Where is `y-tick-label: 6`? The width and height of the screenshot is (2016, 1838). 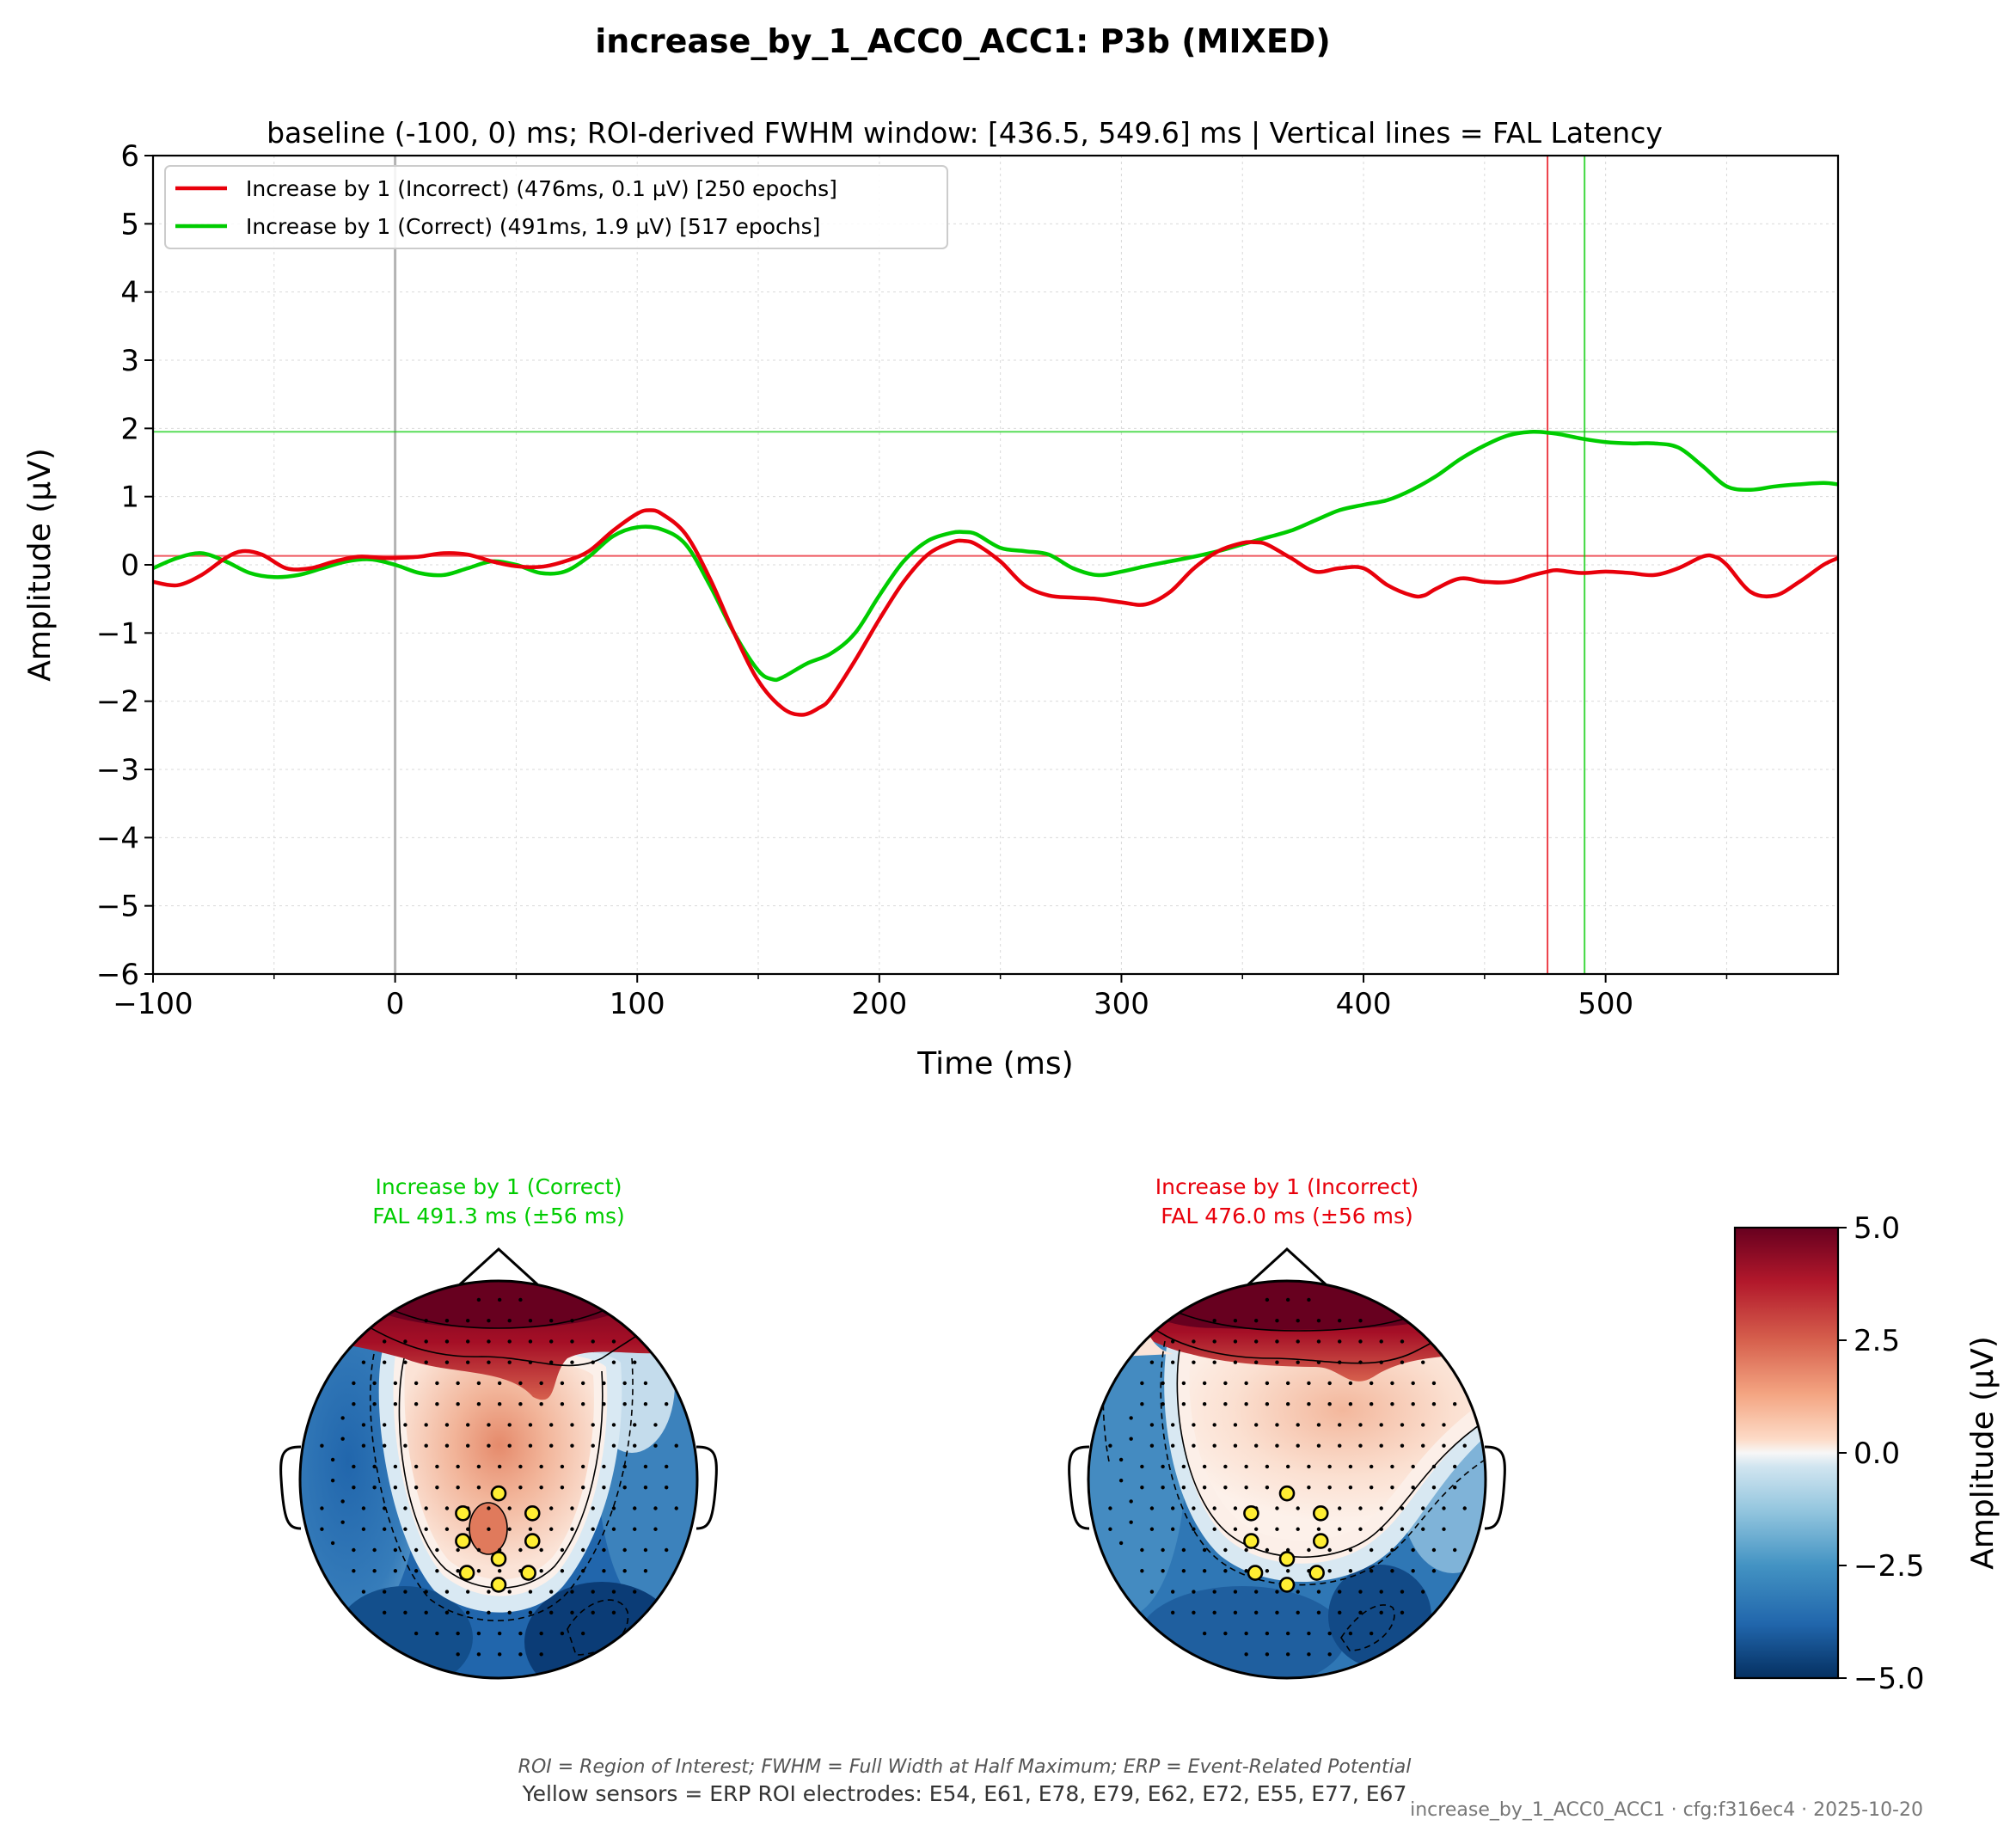 y-tick-label: 6 is located at coordinates (129, 157).